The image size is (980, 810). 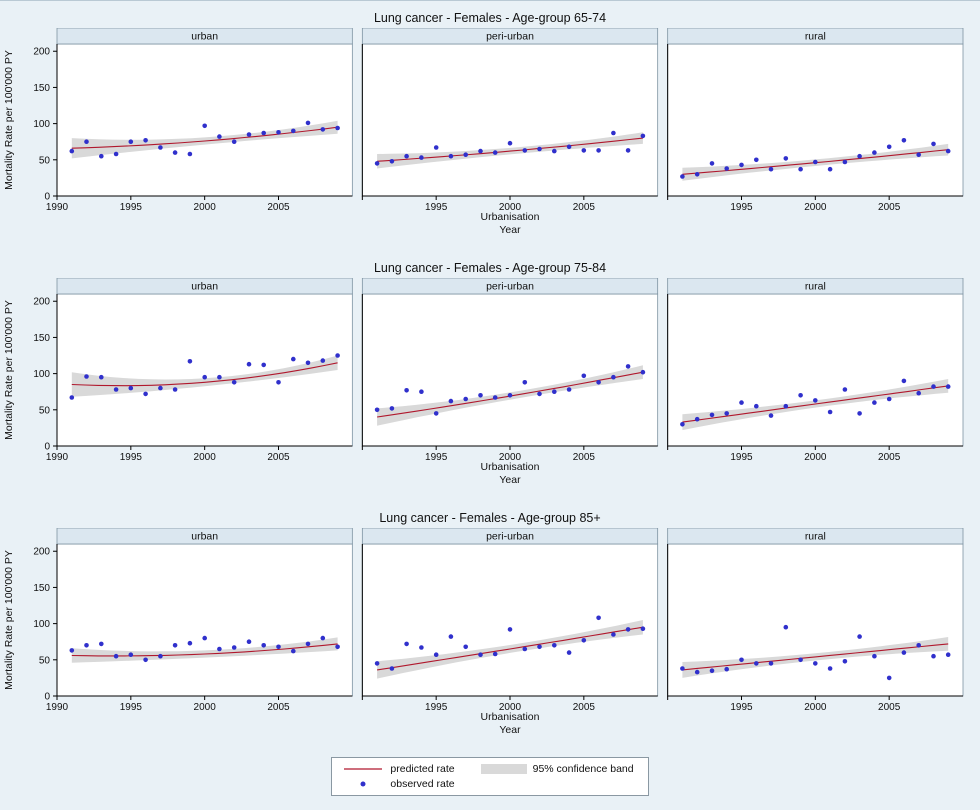 What do you see at coordinates (398, 784) in the screenshot?
I see `legend-row-observed: observed rate` at bounding box center [398, 784].